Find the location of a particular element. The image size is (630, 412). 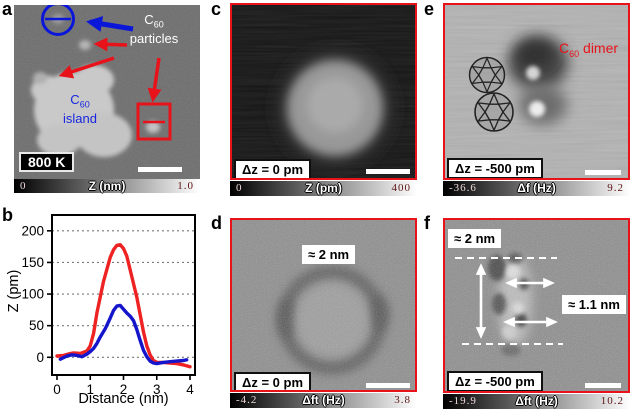

colorbar-c: 0 Z (pm) 400 is located at coordinates (323, 188).